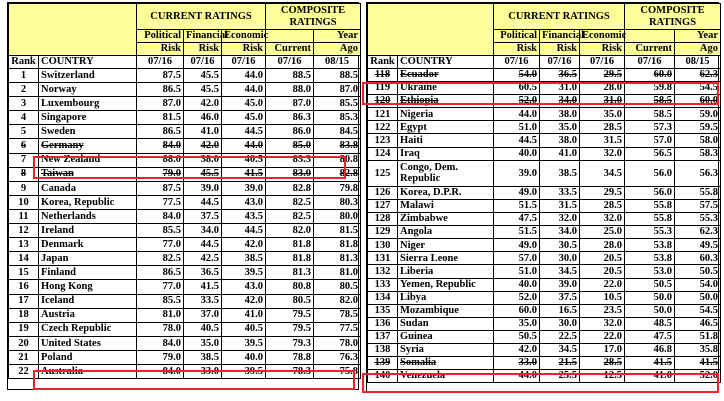  Describe the element at coordinates (23, 343) in the screenshot. I see `rank-cell: 20` at that location.